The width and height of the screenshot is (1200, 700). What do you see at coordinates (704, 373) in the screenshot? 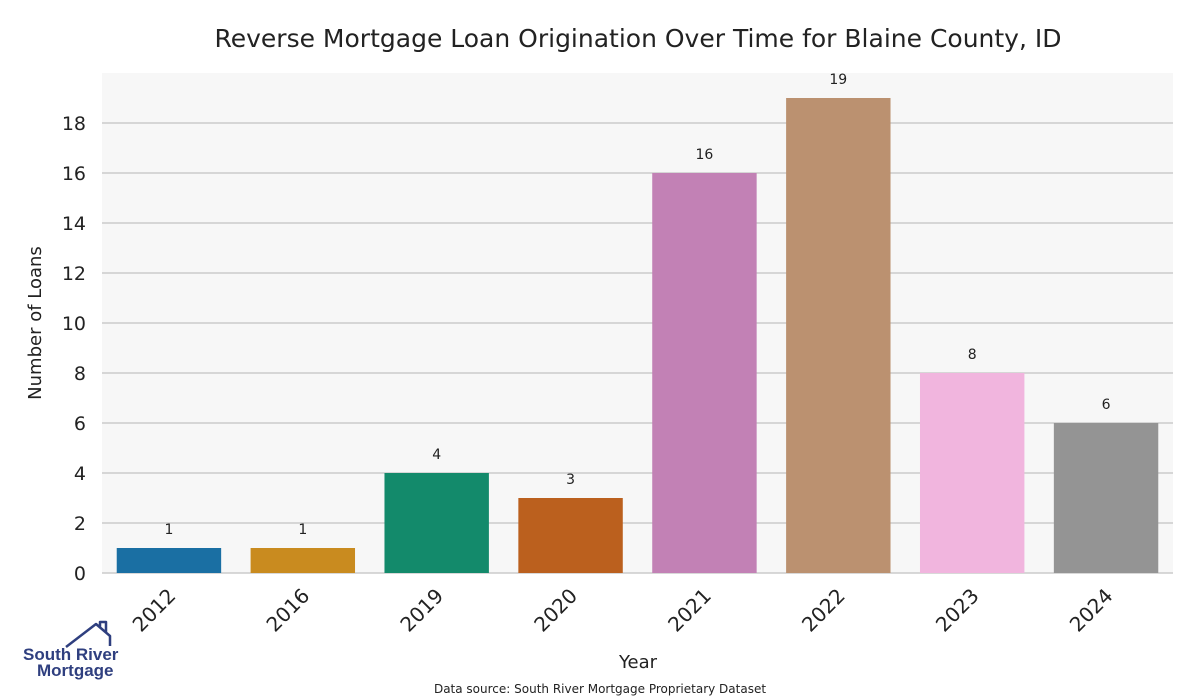
I see `bar-2021` at bounding box center [704, 373].